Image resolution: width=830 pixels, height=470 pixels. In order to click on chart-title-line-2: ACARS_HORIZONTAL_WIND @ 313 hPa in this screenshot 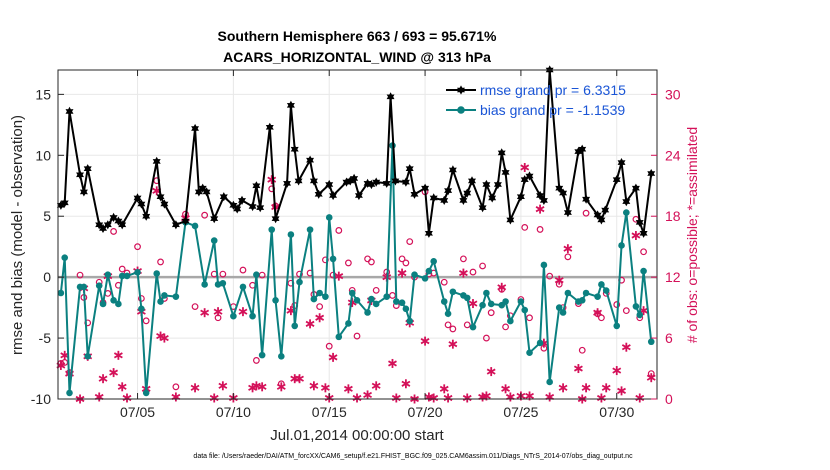, I will do `click(357, 57)`.